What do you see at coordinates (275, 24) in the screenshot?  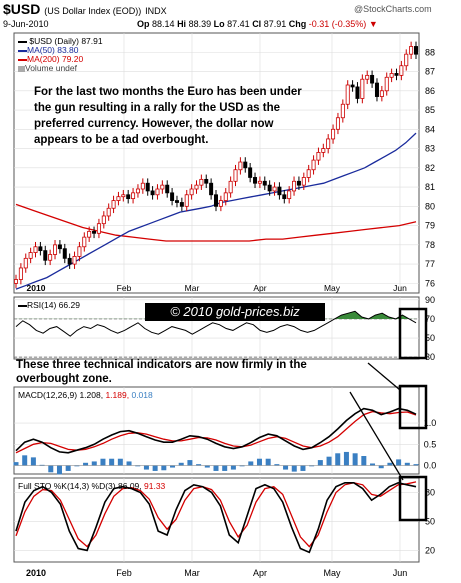 I see `close-value: 87.91` at bounding box center [275, 24].